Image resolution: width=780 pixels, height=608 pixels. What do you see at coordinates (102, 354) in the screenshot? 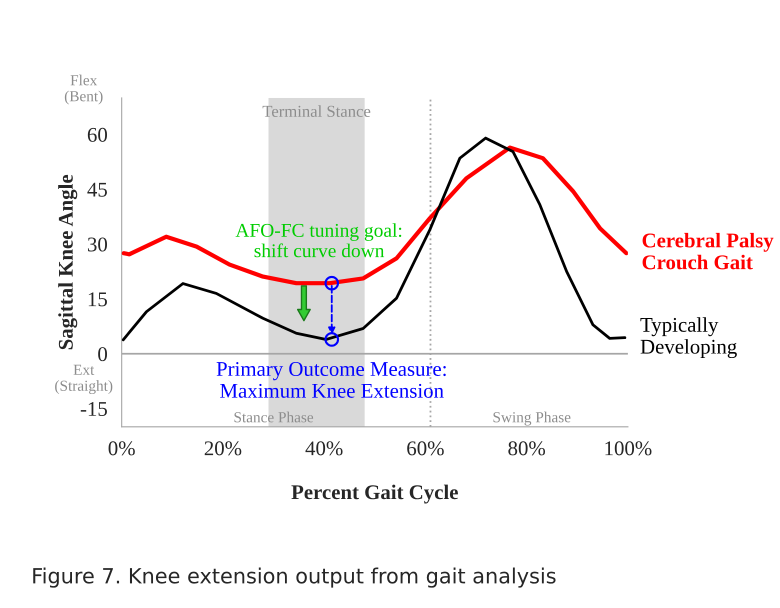
I see `y-tick-label: 0` at bounding box center [102, 354].